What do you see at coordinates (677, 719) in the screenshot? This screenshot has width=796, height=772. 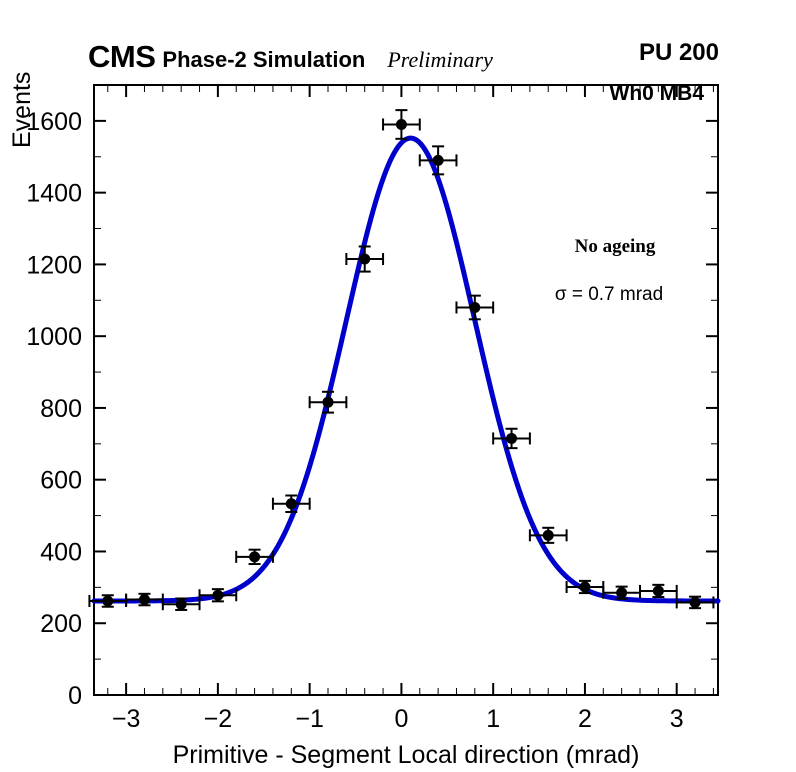 I see `x-tick-label: 3` at bounding box center [677, 719].